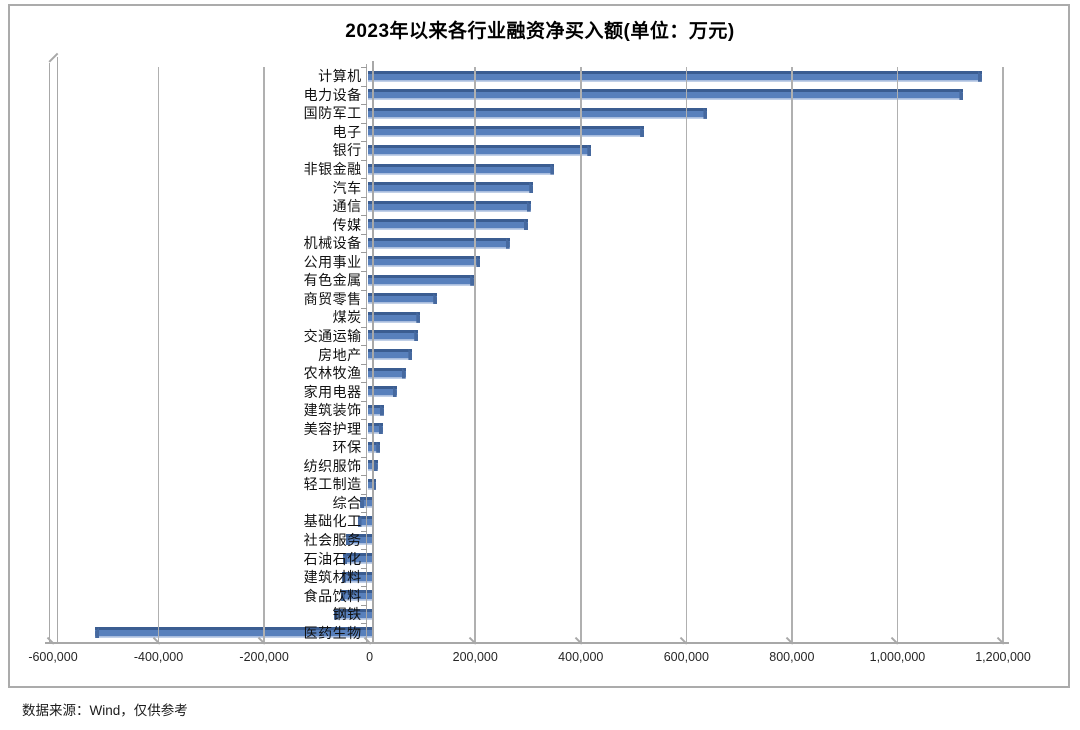 This screenshot has width=1080, height=730. Describe the element at coordinates (332, 558) in the screenshot. I see `category-label-27: 石油石化` at that location.